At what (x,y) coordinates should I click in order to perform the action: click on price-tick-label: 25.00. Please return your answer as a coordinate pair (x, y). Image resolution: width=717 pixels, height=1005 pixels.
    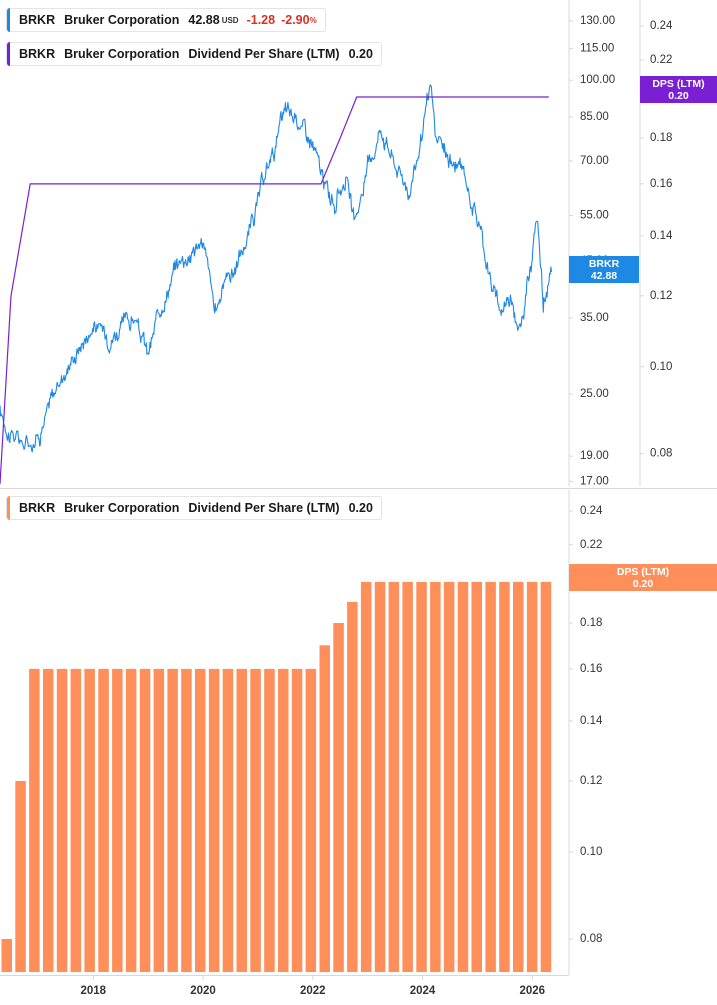
    Looking at the image, I should click on (594, 394).